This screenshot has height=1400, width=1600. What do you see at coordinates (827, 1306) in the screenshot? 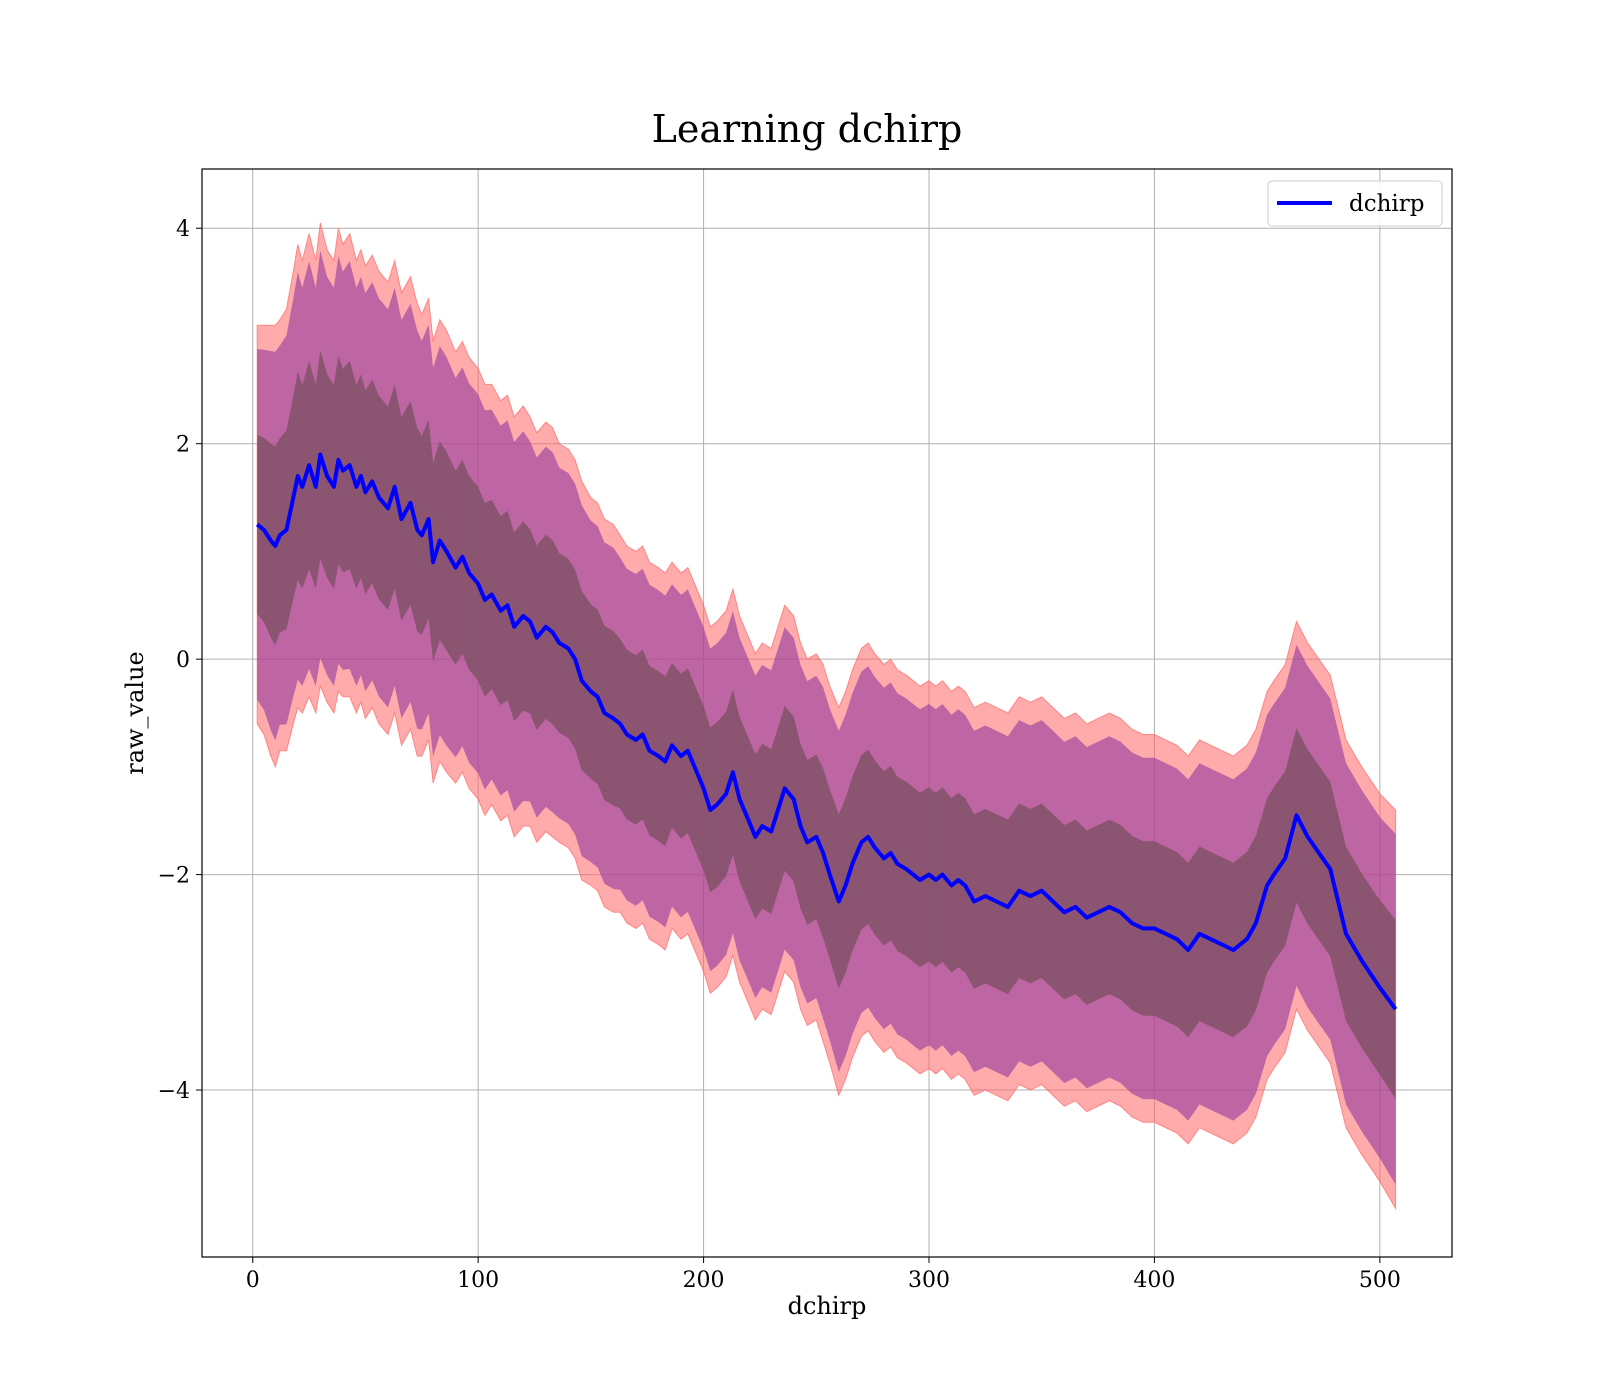
I see `x-axis-label: dchirp` at bounding box center [827, 1306].